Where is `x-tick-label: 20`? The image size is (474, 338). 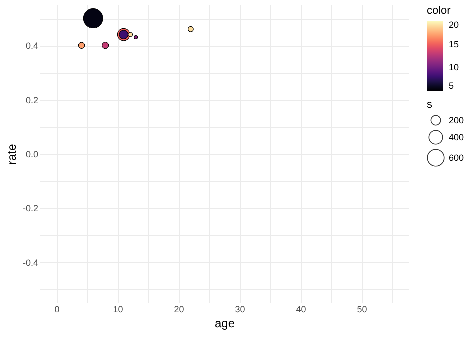
x-tick-label: 20 is located at coordinates (179, 309).